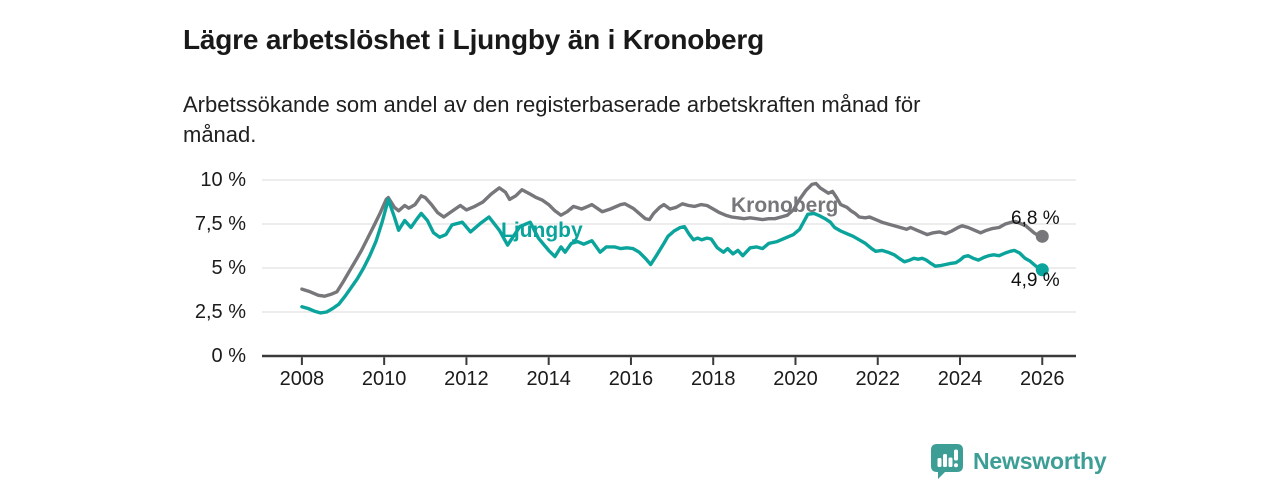  Describe the element at coordinates (223, 180) in the screenshot. I see `y-tick-label: 10 %` at that location.